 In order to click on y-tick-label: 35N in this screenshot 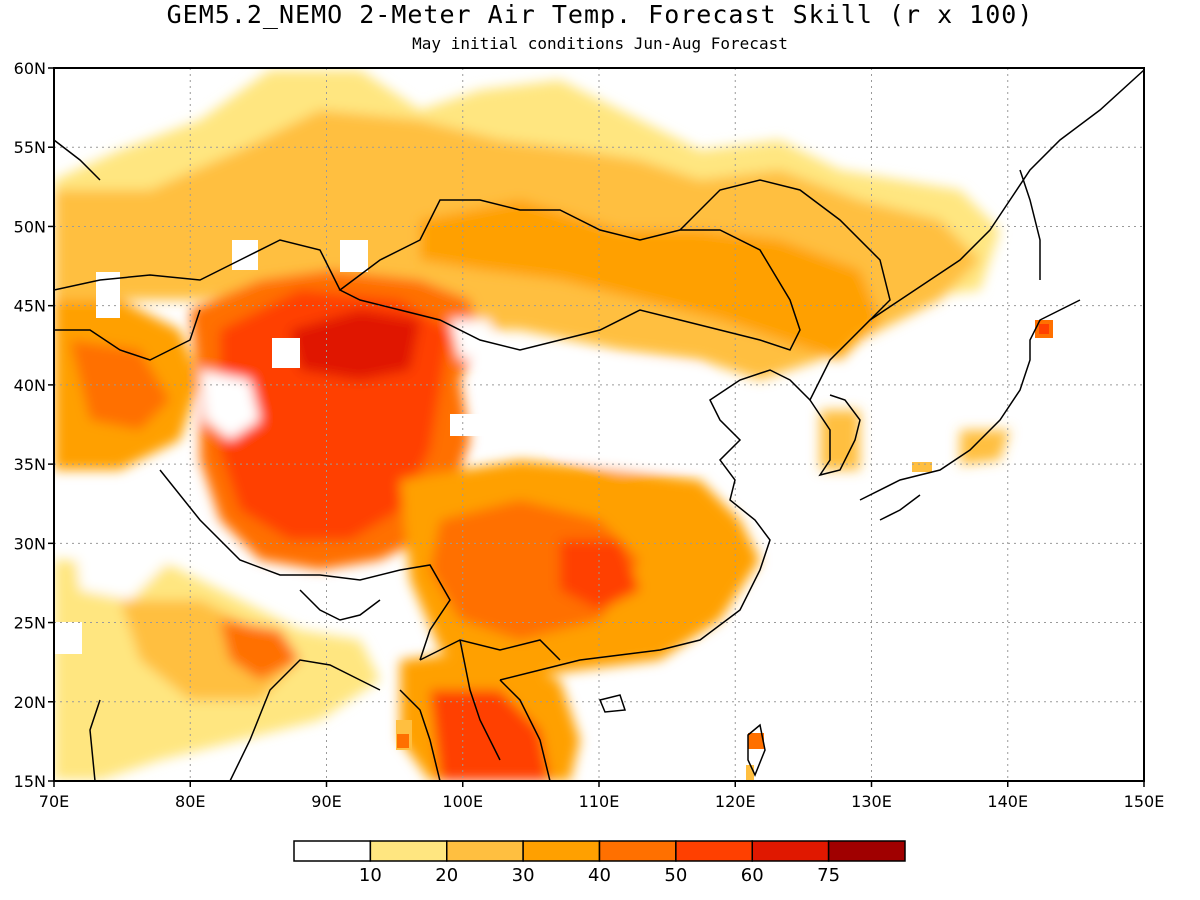, I will do `click(30, 464)`.